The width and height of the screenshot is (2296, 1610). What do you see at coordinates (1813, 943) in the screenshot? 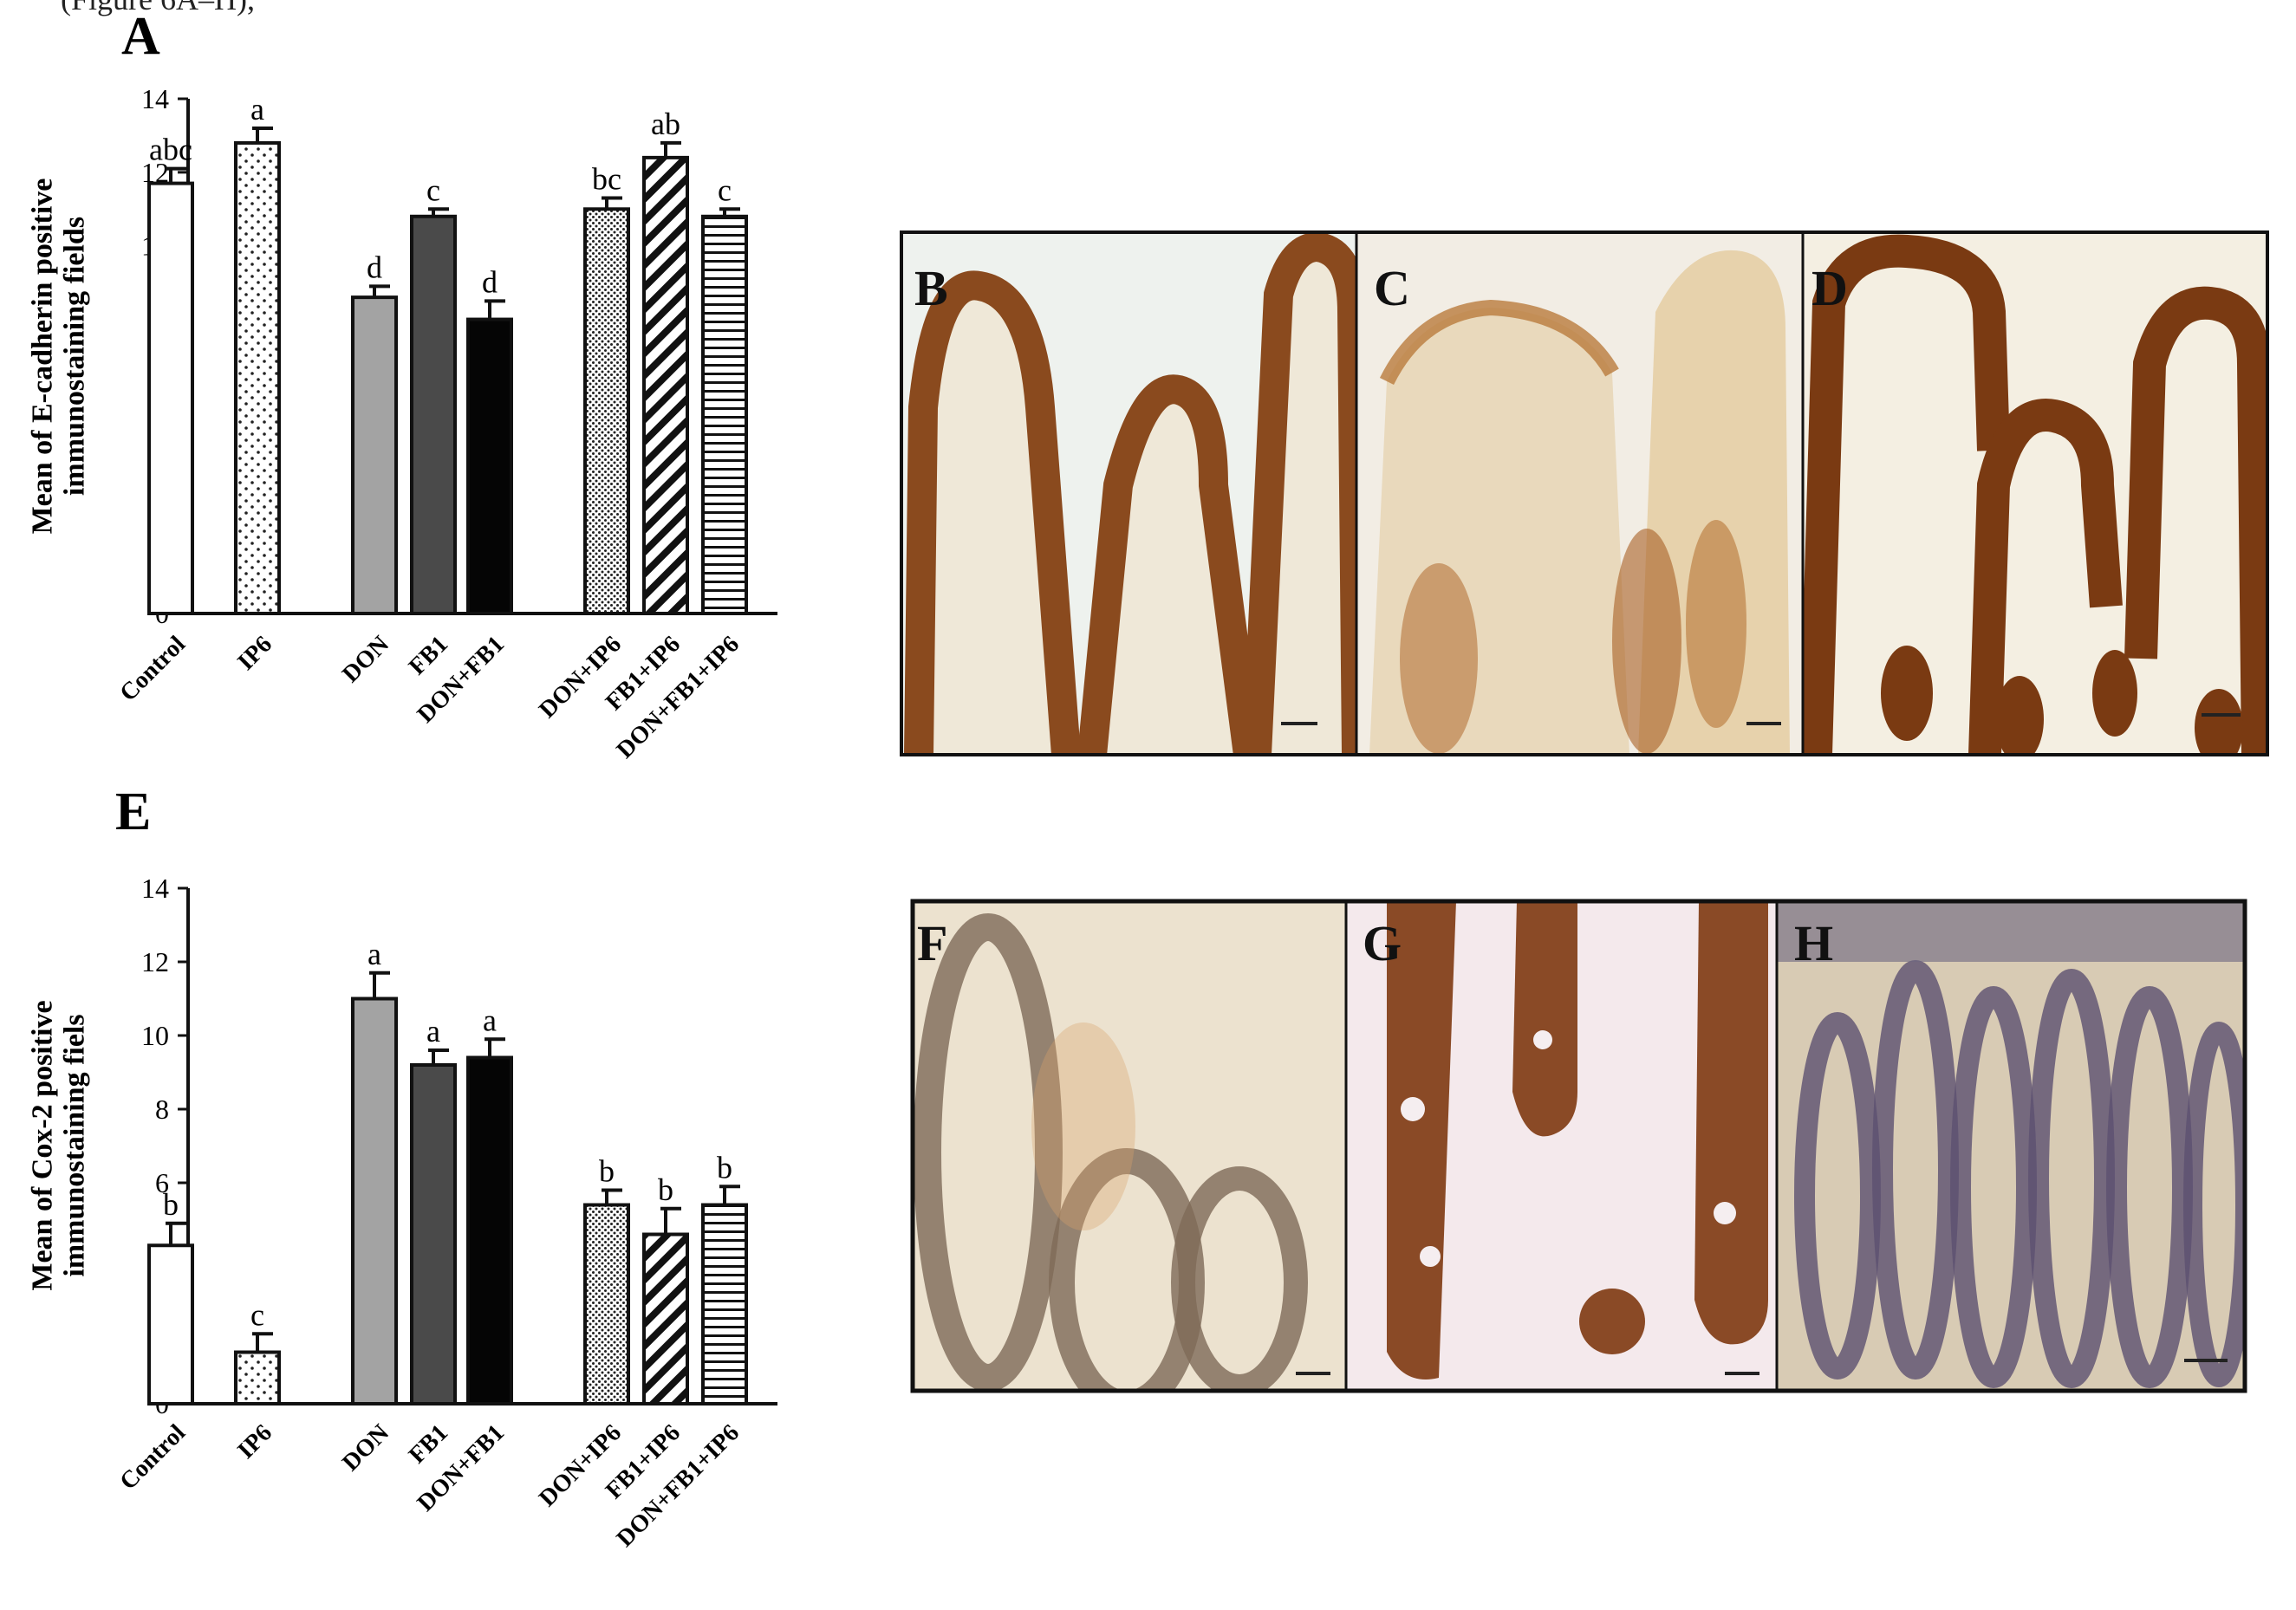
I see `micrograph-label-h: H` at bounding box center [1813, 943].